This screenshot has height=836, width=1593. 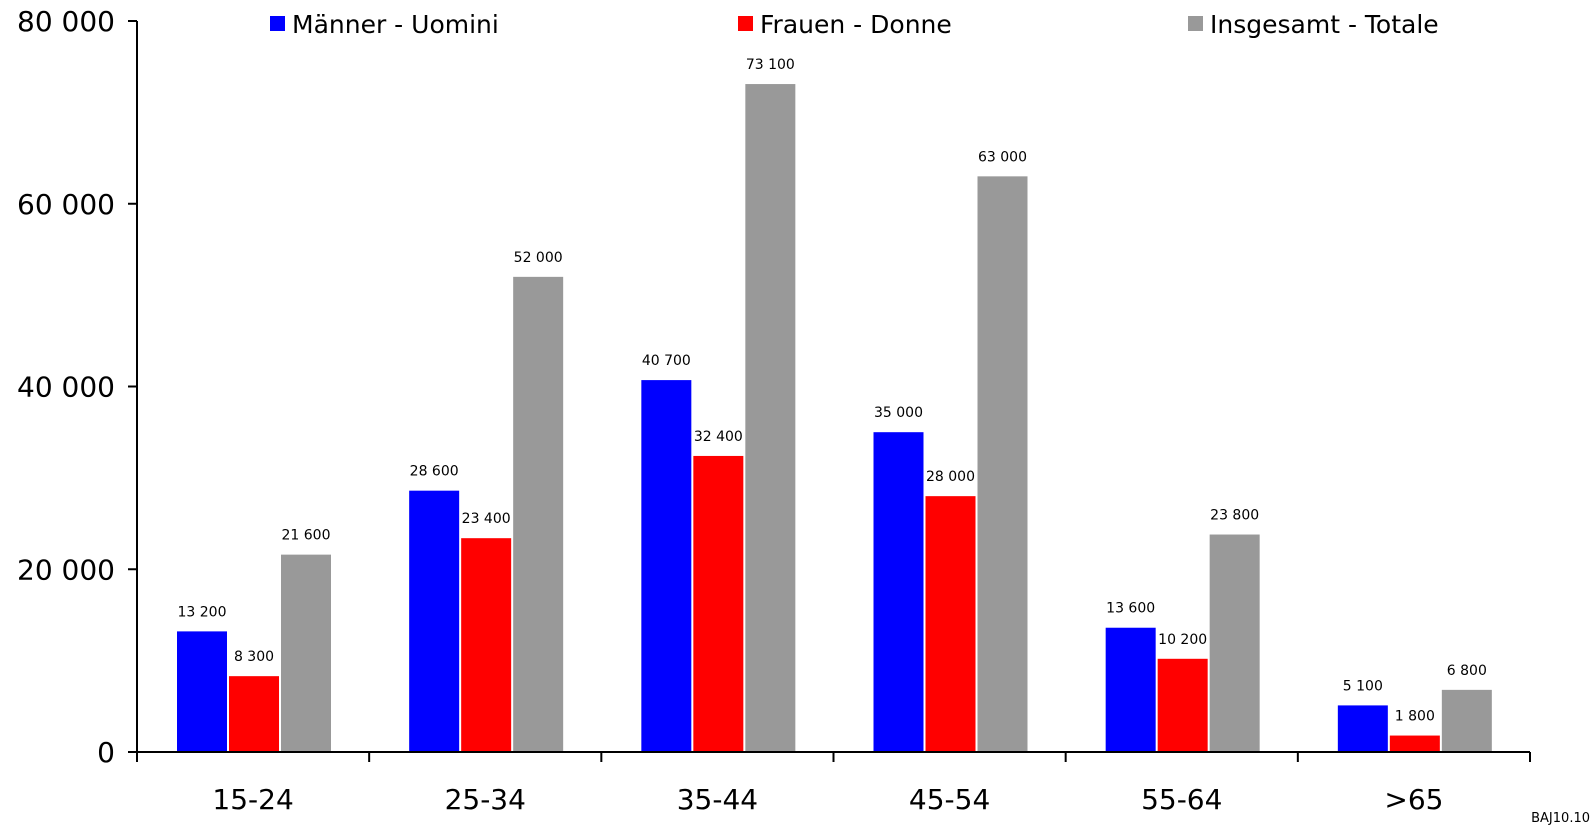 What do you see at coordinates (1324, 24) in the screenshot?
I see `legend-label: Insgesamt - Totale` at bounding box center [1324, 24].